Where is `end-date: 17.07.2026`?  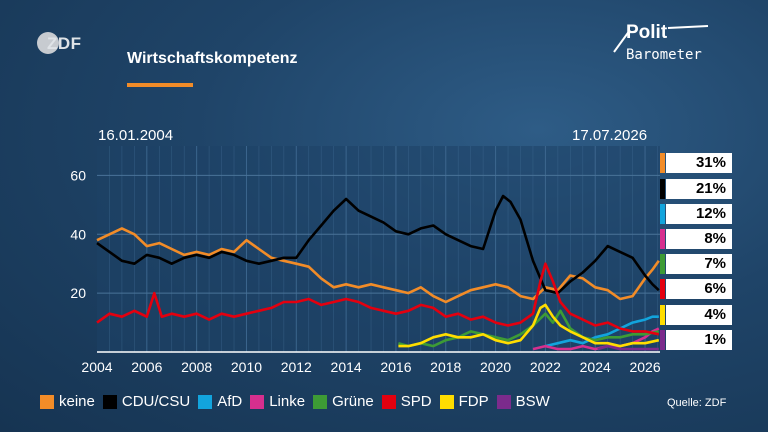
end-date: 17.07.2026 is located at coordinates (610, 135).